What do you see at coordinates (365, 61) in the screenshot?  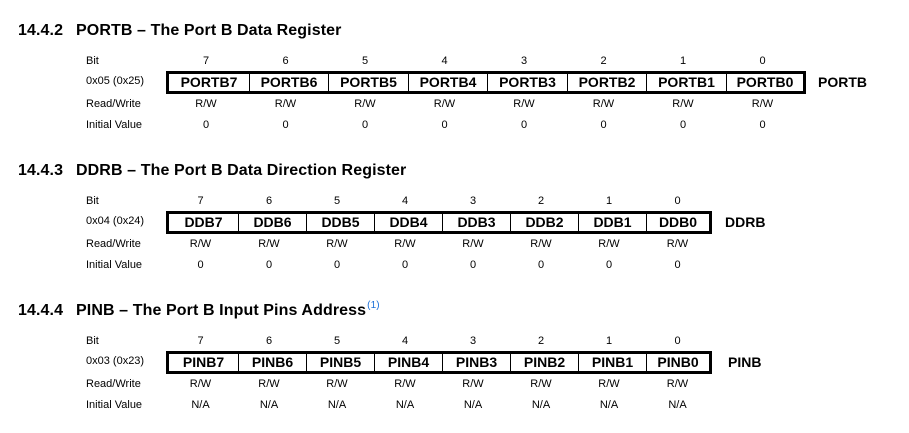 I see `bit-number: 5` at bounding box center [365, 61].